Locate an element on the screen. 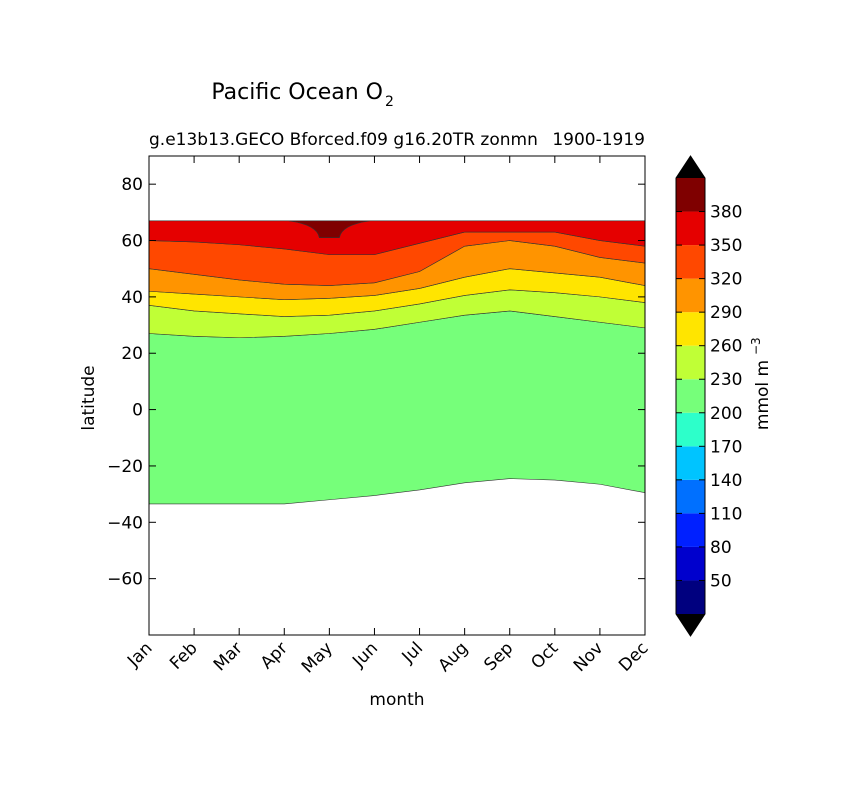  y-axis-label: latitude is located at coordinates (89, 397).